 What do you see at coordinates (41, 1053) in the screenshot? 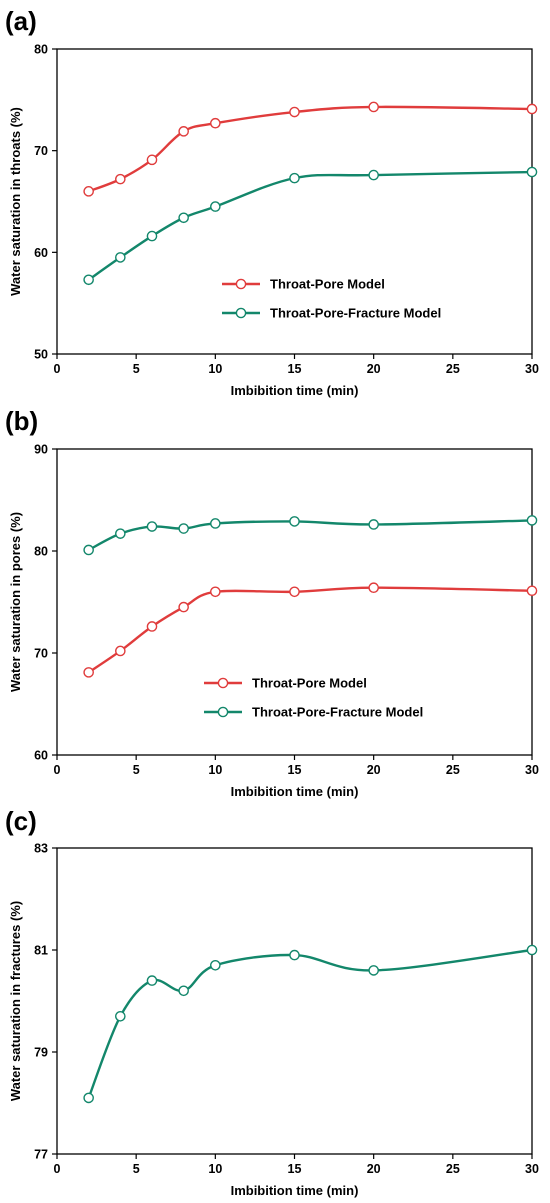
I see `y-tick-label: 79` at bounding box center [41, 1053].